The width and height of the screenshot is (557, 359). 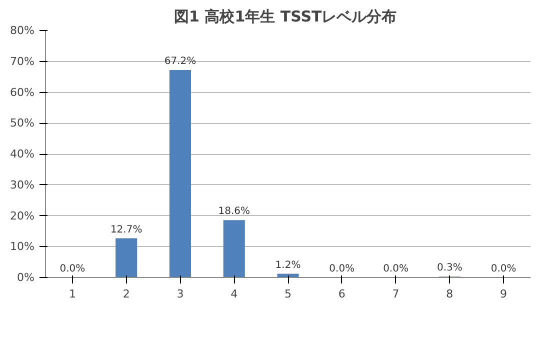 What do you see at coordinates (22, 247) in the screenshot?
I see `y-tick-label: 10%` at bounding box center [22, 247].